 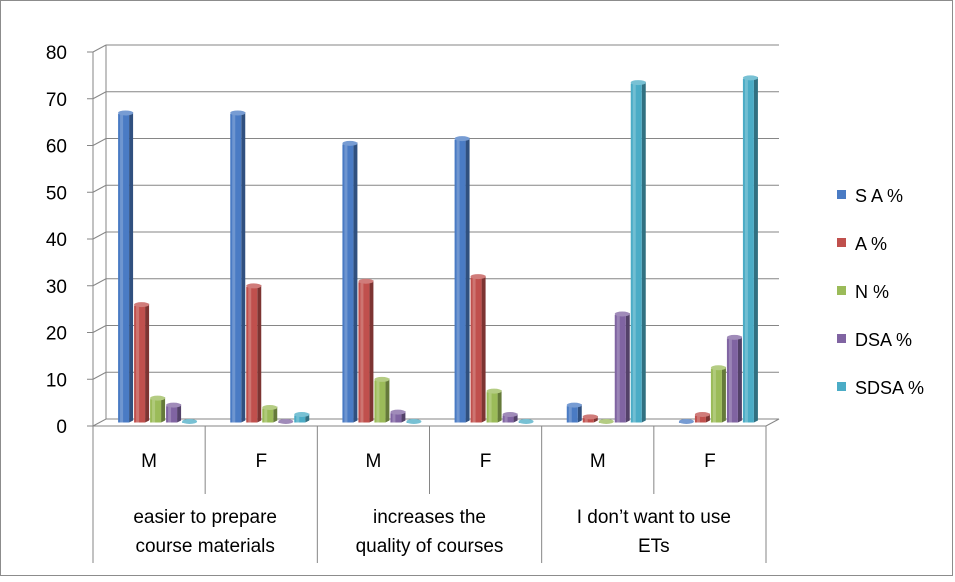 What do you see at coordinates (879, 196) in the screenshot?
I see `legend-label: S A %` at bounding box center [879, 196].